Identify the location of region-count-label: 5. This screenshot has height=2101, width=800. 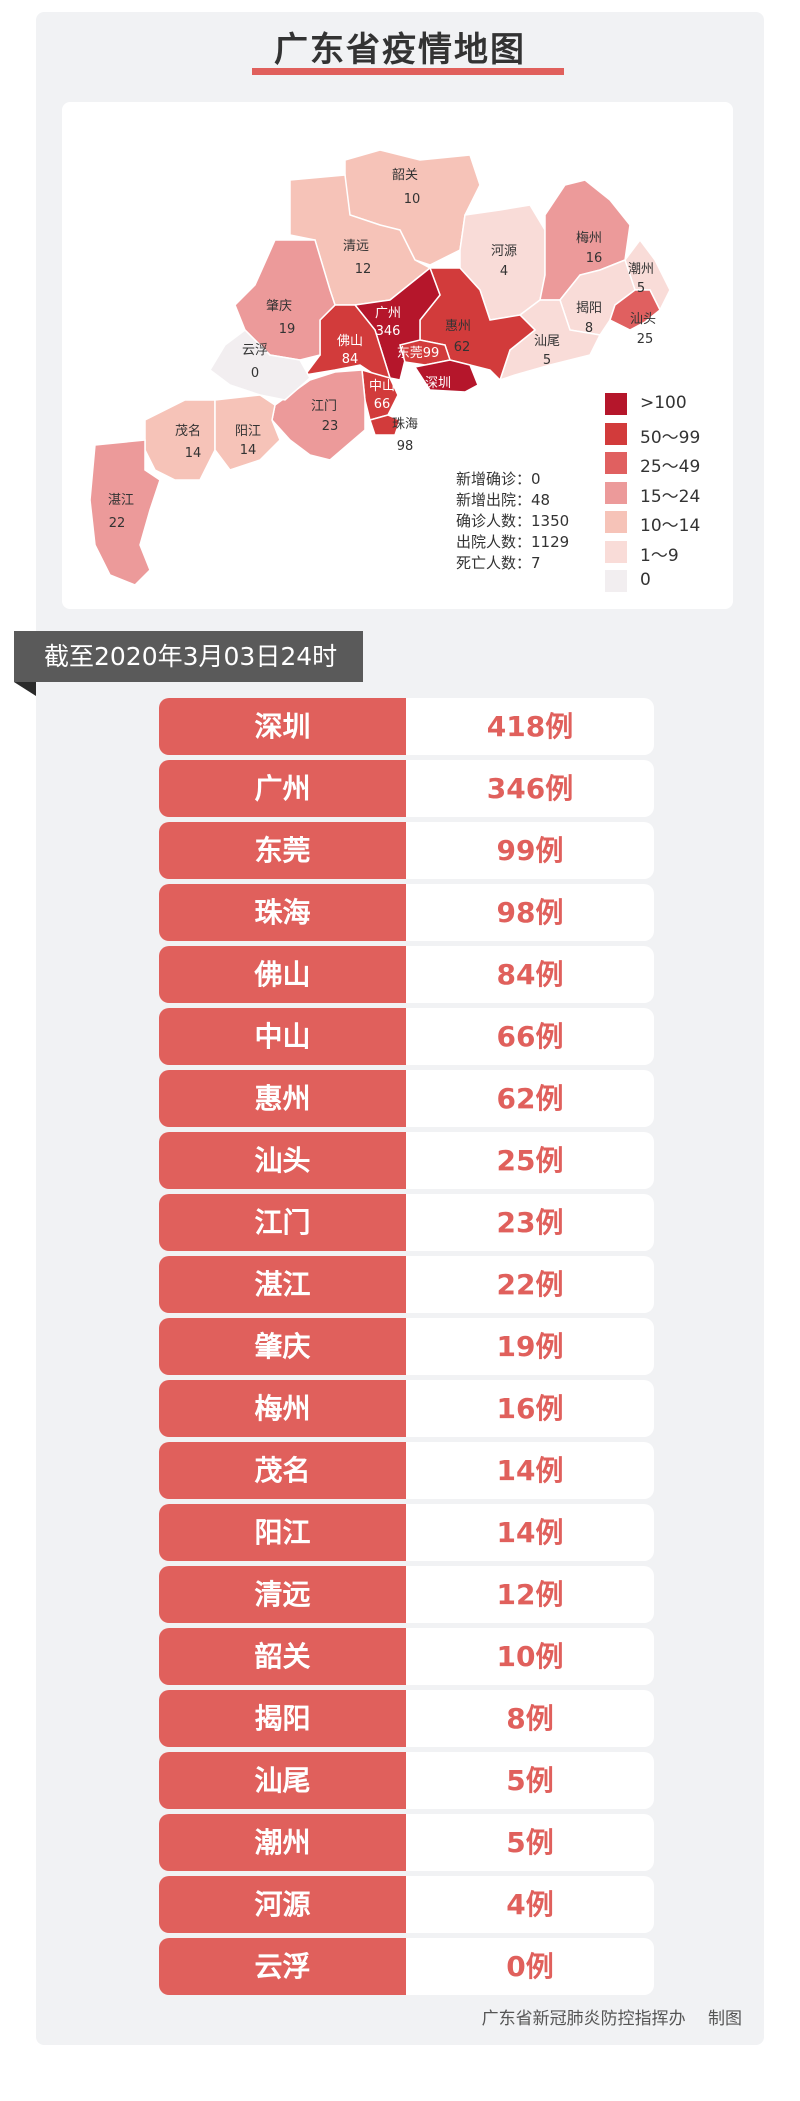
(641, 288).